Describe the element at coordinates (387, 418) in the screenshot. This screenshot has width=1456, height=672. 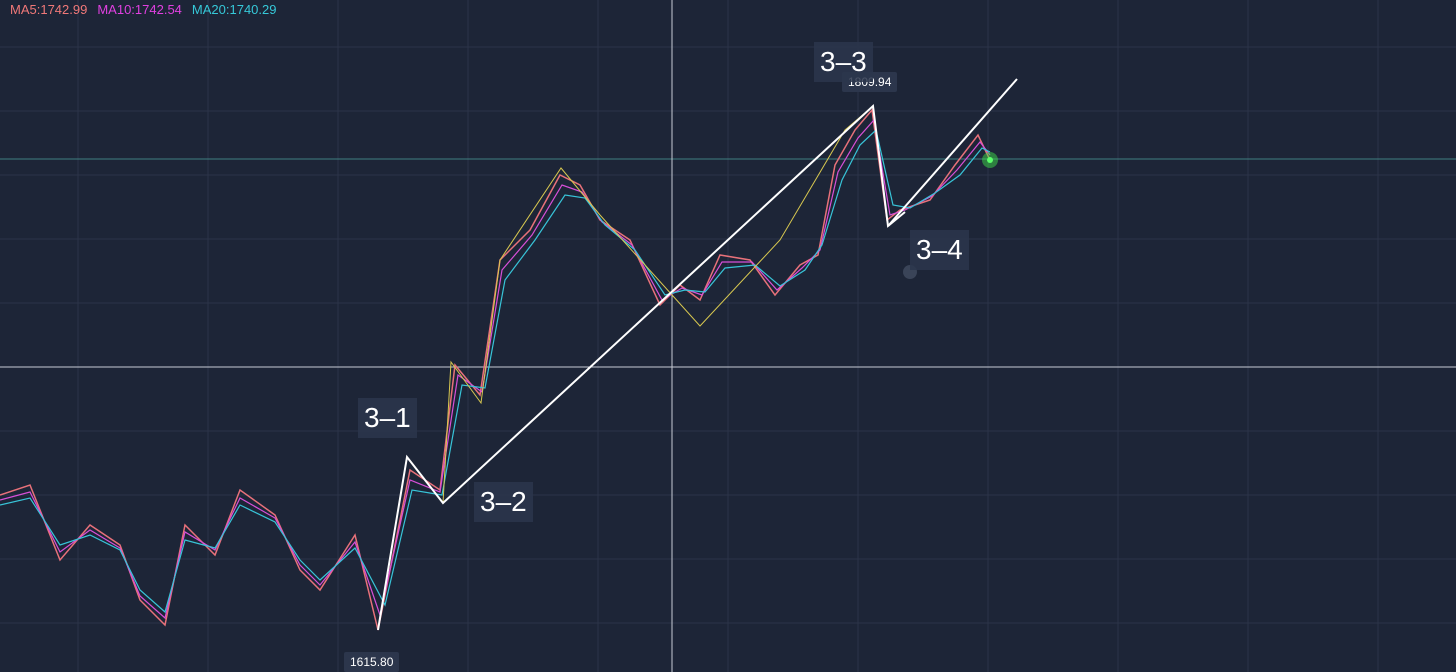
I see `wave-label: 3–1` at that location.